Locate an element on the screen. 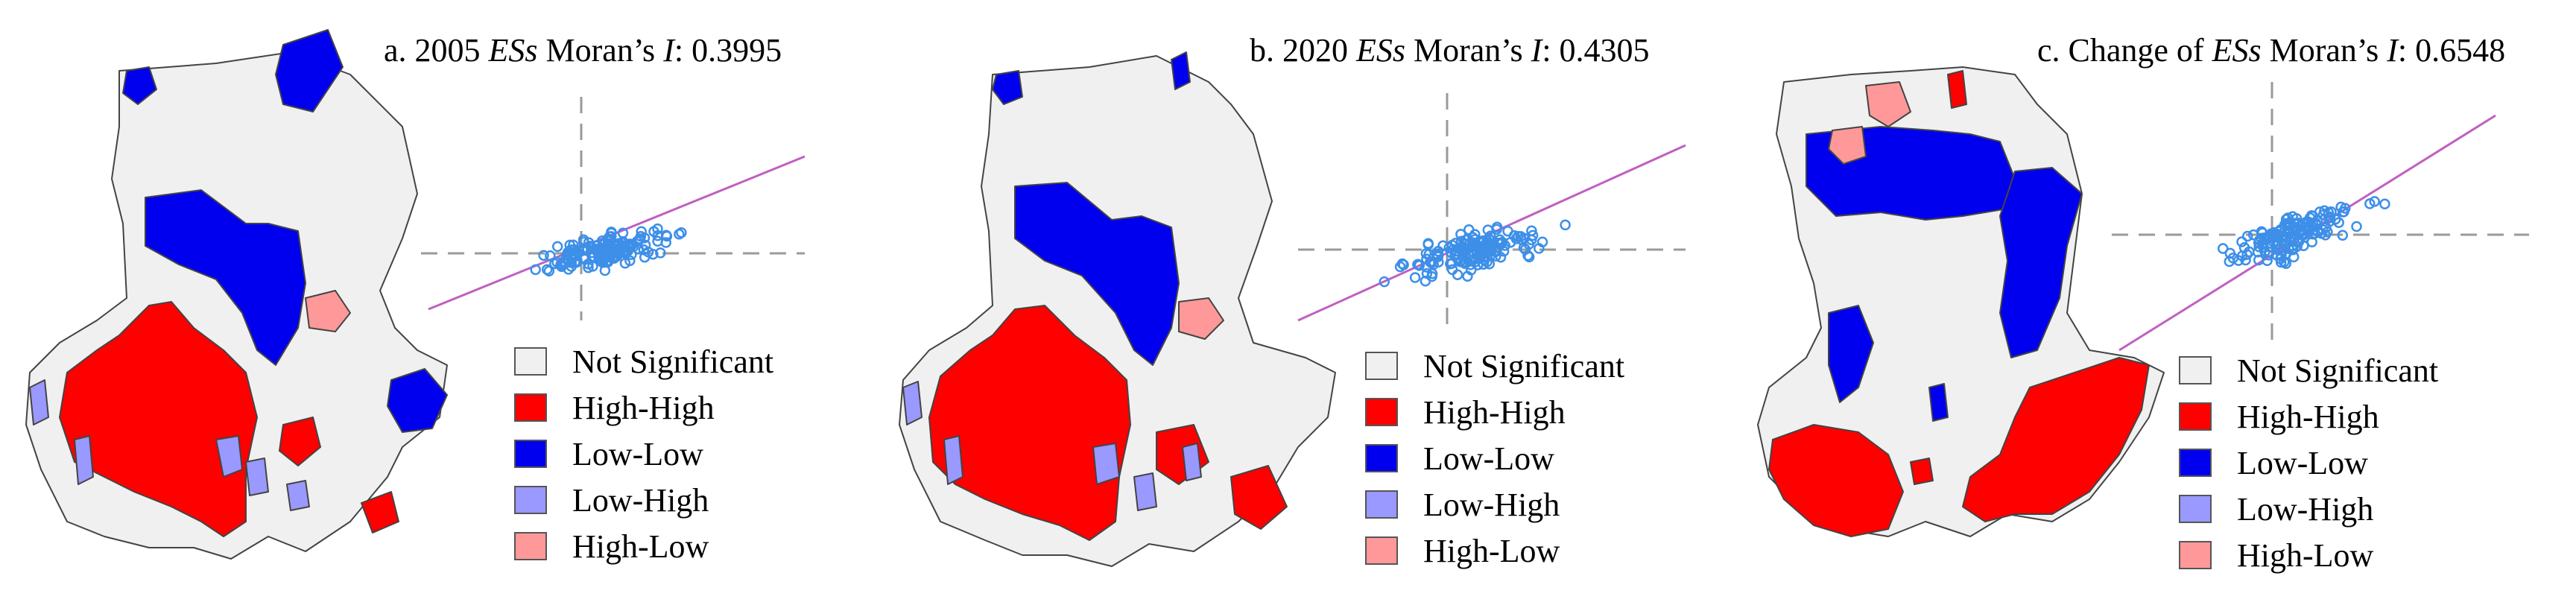 The image size is (2576, 611). moran-scatter-b is located at coordinates (1491, 210).